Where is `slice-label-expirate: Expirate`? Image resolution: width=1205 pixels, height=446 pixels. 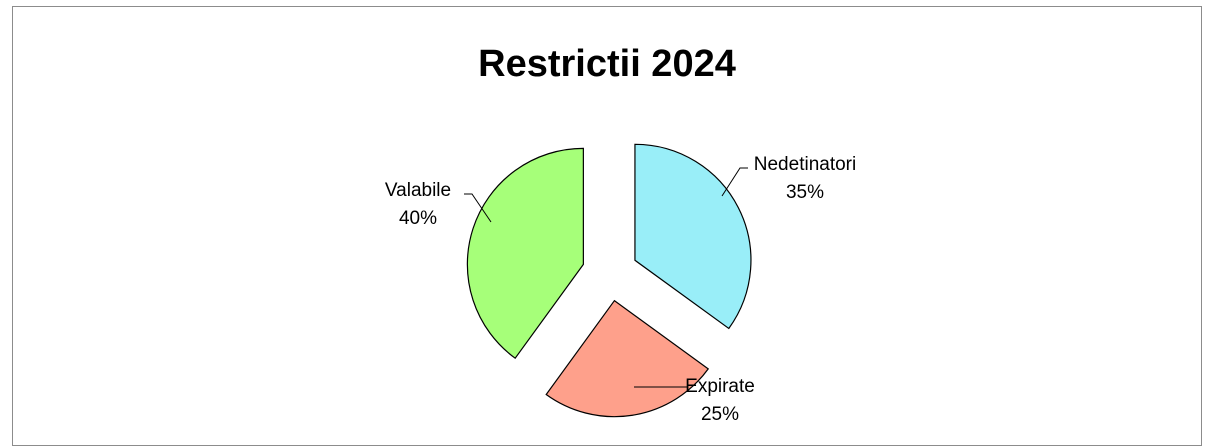
slice-label-expirate: Expirate is located at coordinates (720, 386).